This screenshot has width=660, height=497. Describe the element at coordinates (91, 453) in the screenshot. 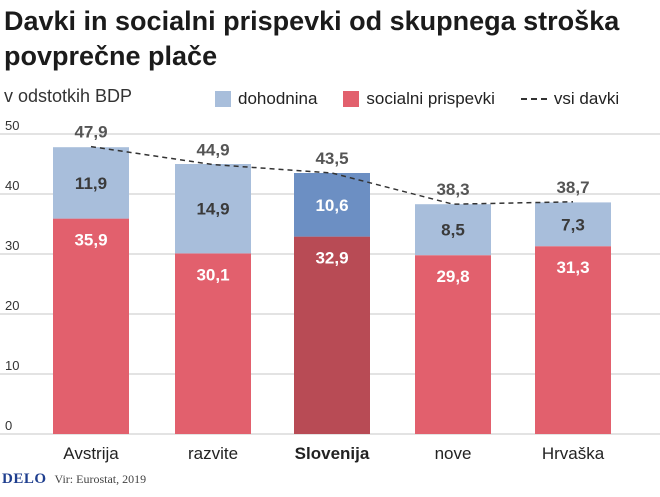

I see `category-label-0-0: Avstrija` at that location.